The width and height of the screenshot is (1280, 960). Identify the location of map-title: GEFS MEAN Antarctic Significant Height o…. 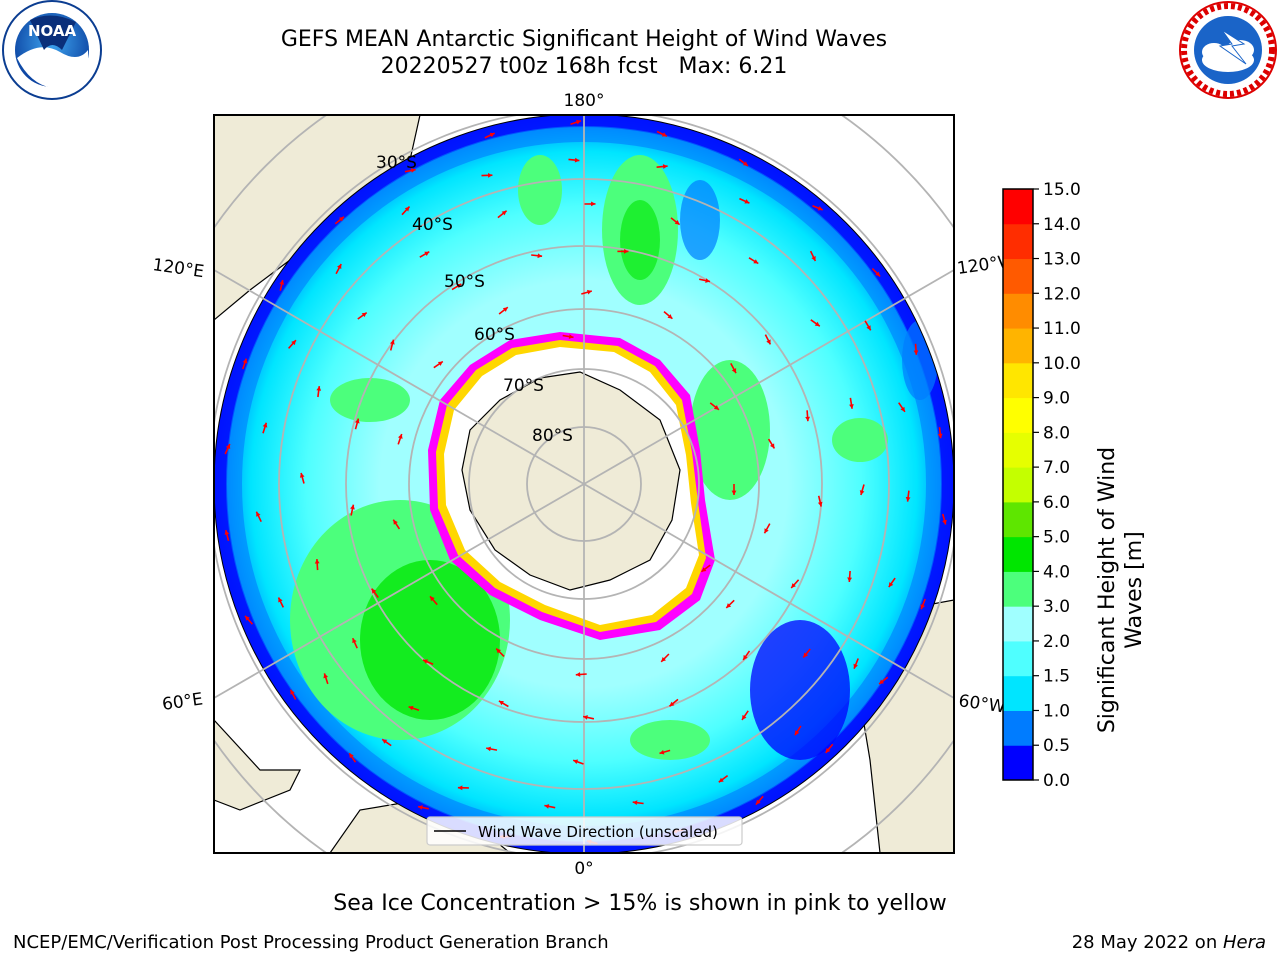
(584, 39).